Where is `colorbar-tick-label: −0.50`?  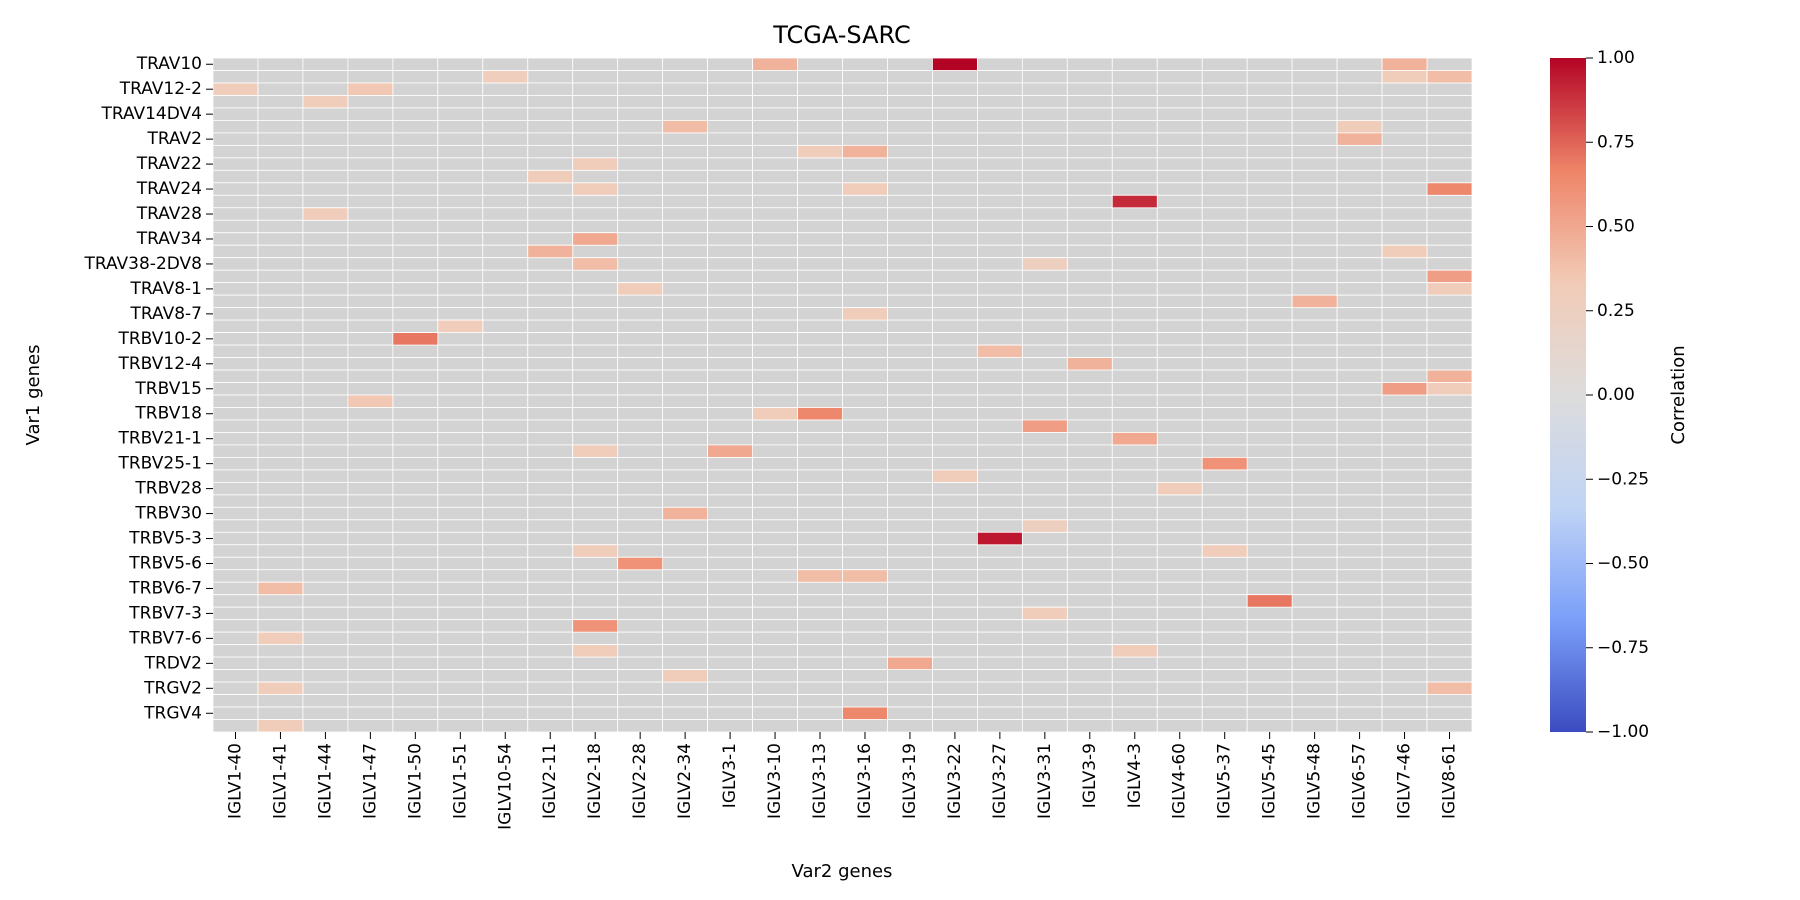 colorbar-tick-label: −0.50 is located at coordinates (1623, 564).